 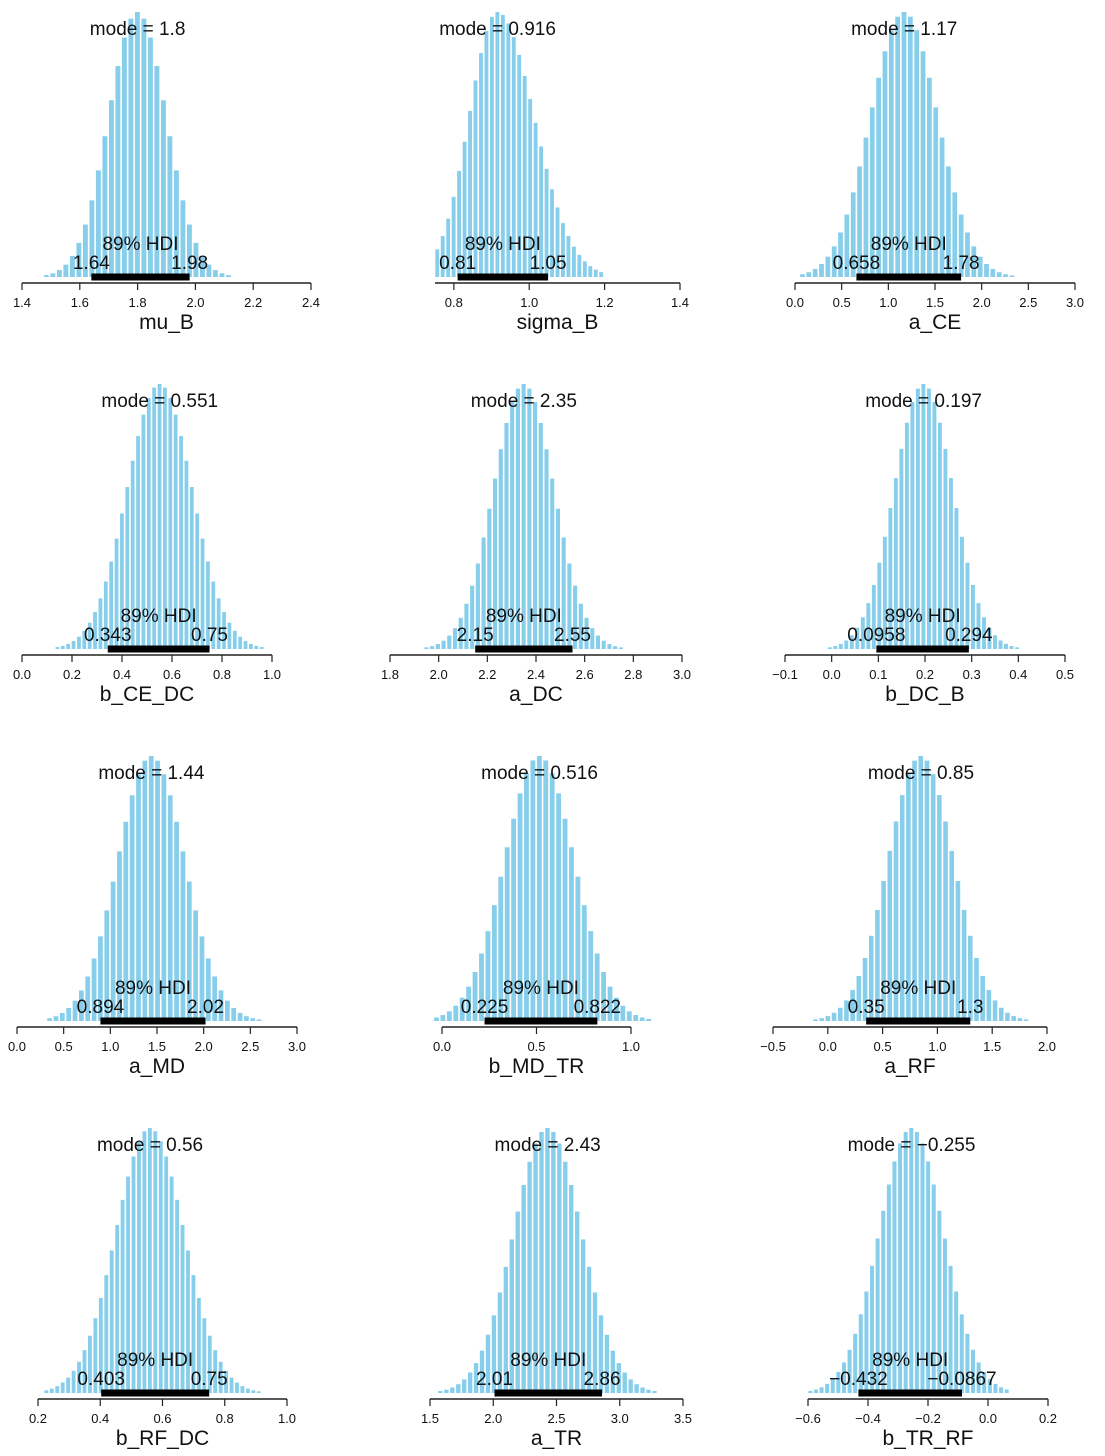 What do you see at coordinates (166, 322) in the screenshot?
I see `x-axis-label: mu_B` at bounding box center [166, 322].